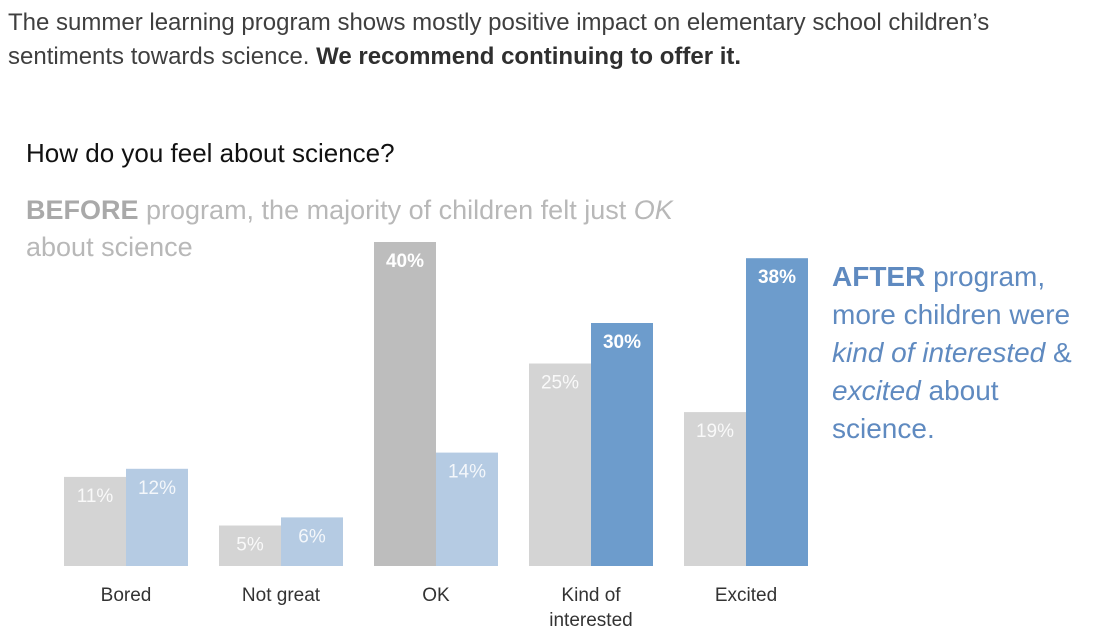 The width and height of the screenshot is (1100, 644). What do you see at coordinates (405, 404) in the screenshot?
I see `bar-before-ok` at bounding box center [405, 404].